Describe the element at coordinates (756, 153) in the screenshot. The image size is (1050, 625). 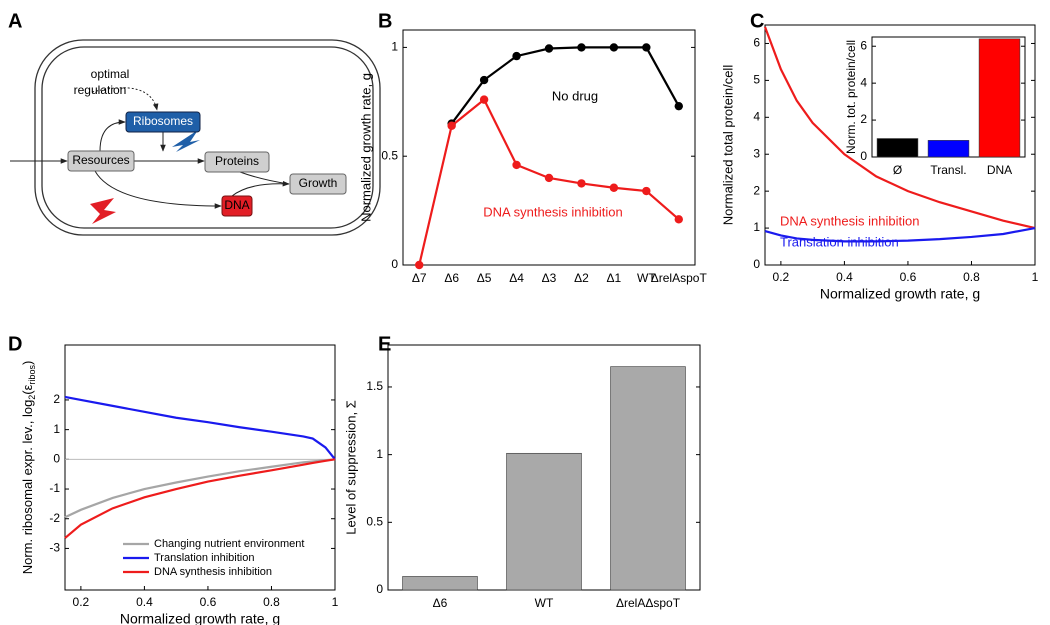
I see `y-tick-label: 3` at that location.